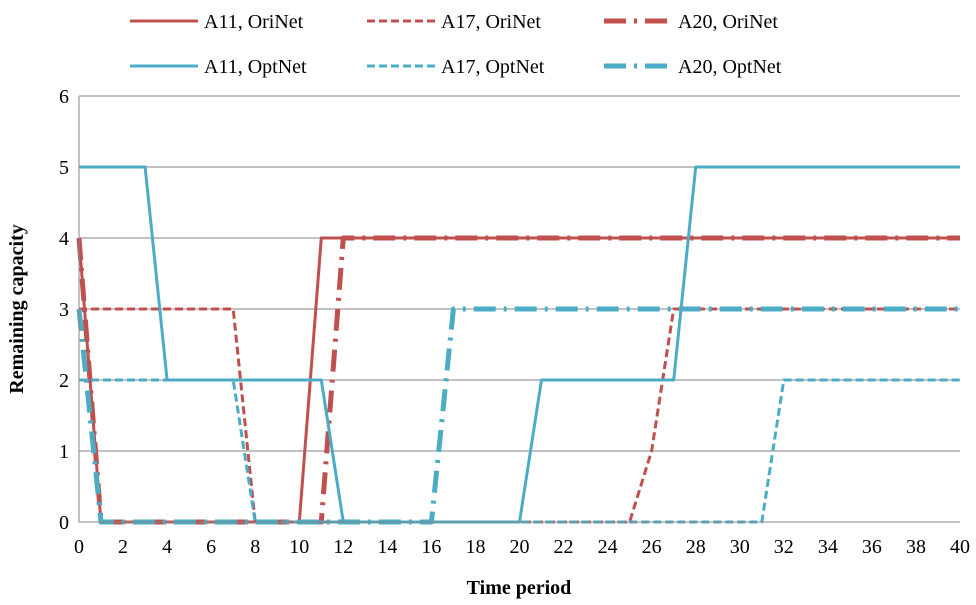 The image size is (976, 605). I want to click on x-tick-label: 4, so click(167, 547).